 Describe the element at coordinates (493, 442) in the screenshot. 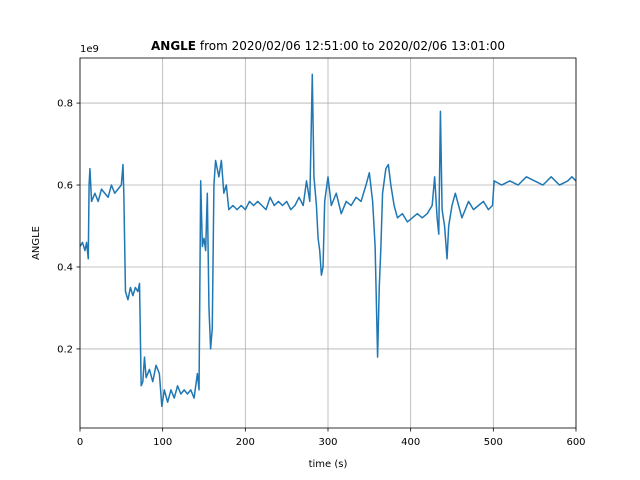

I see `x-tick-label: 500` at that location.